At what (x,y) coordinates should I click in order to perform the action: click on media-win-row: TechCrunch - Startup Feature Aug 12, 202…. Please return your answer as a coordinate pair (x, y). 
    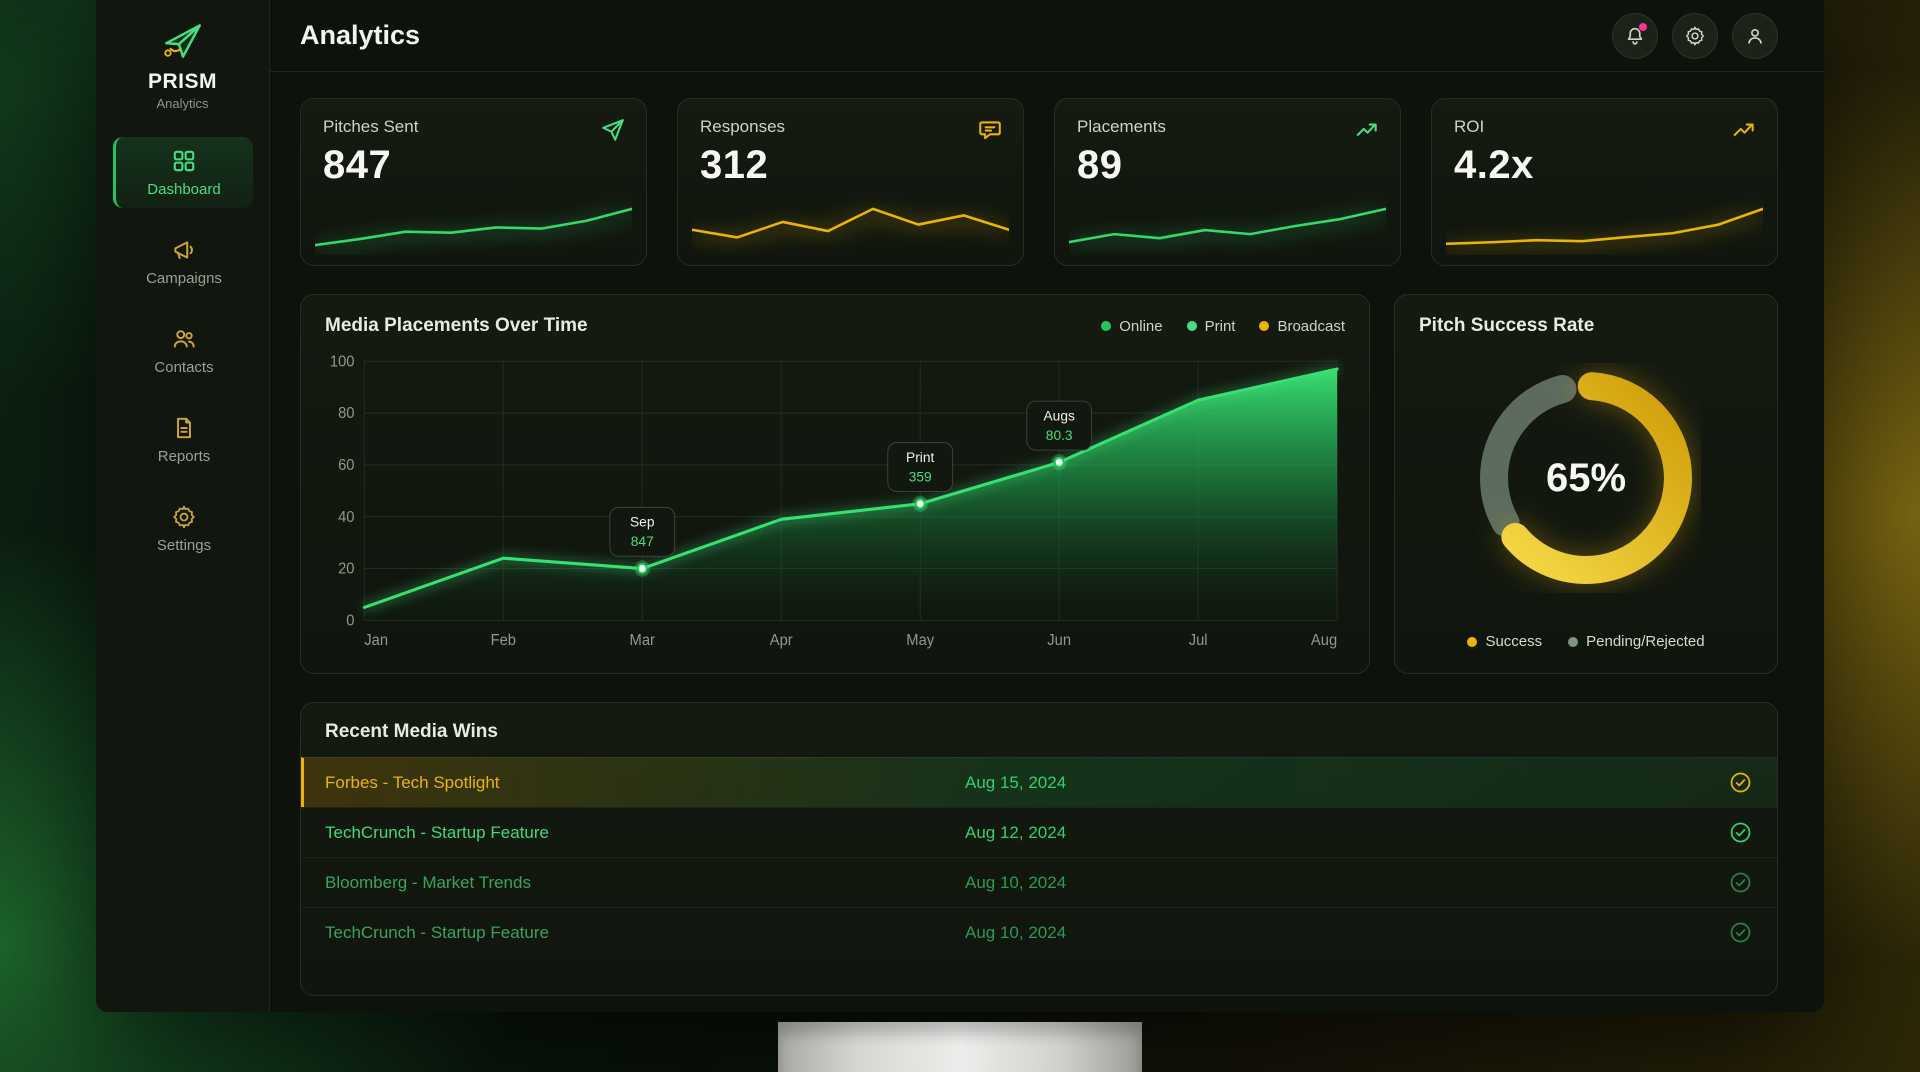
    Looking at the image, I should click on (1039, 832).